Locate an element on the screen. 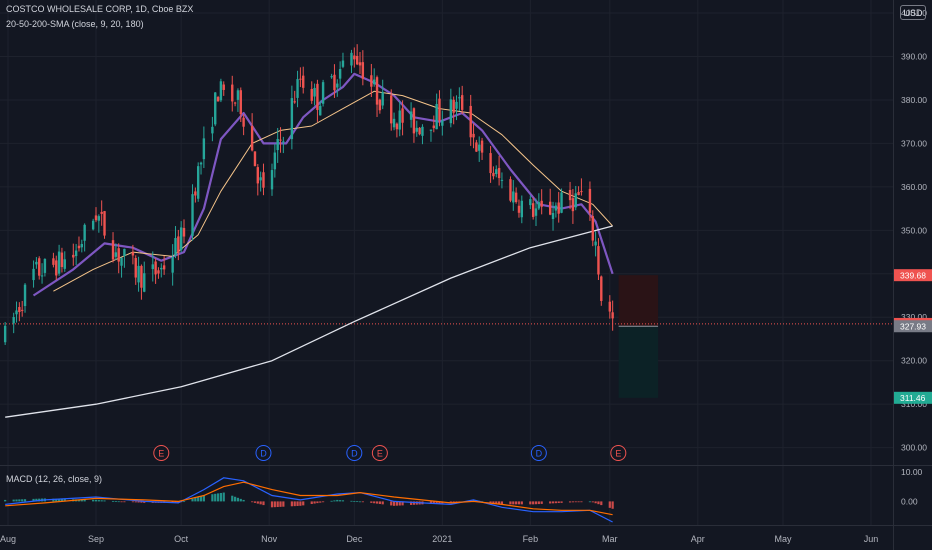 The width and height of the screenshot is (932, 550). time-tick-label: May is located at coordinates (783, 539).